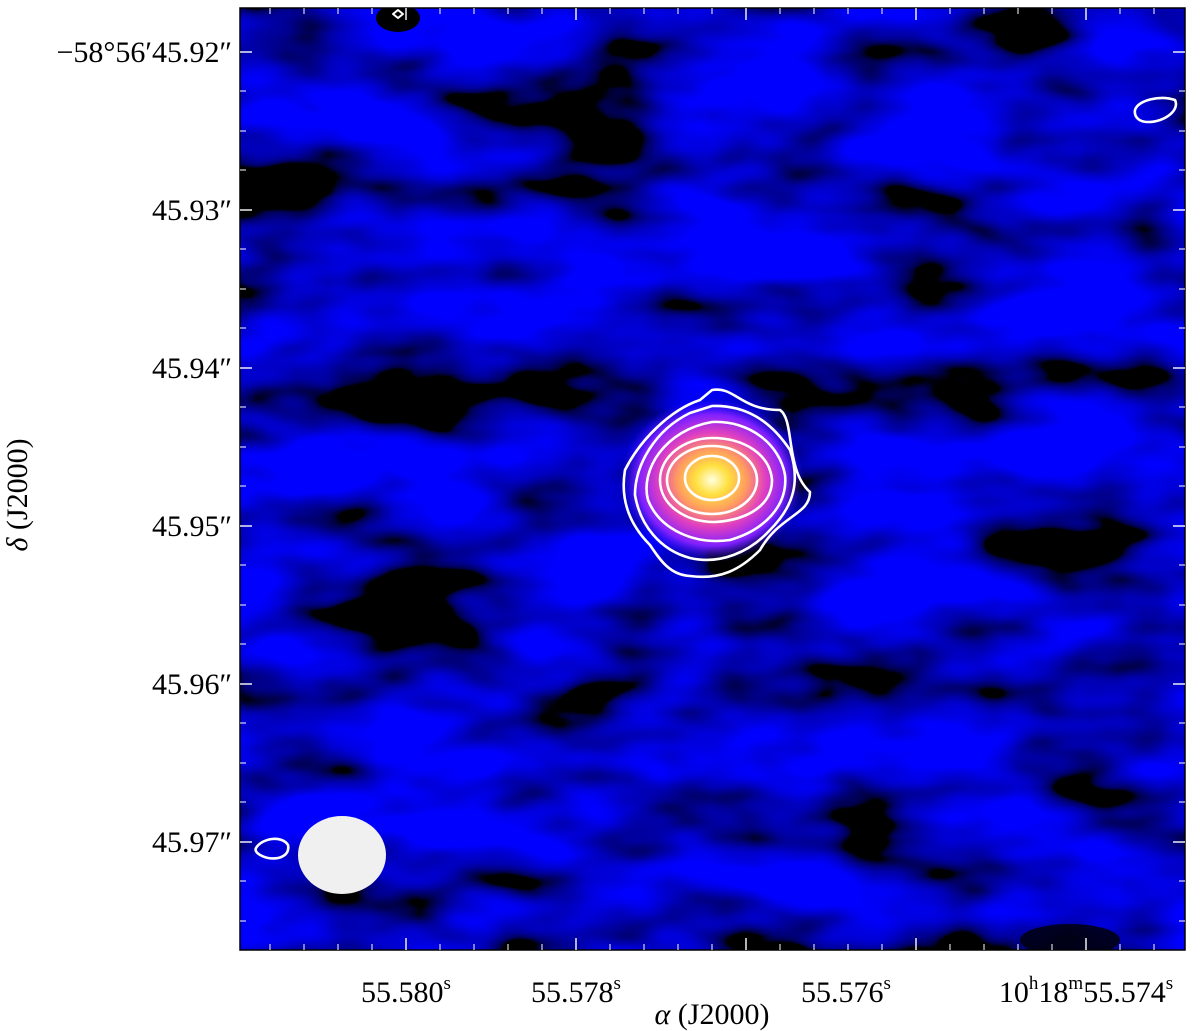 The image size is (1200, 1031). What do you see at coordinates (662, 1014) in the screenshot?
I see `x-axis-symbol: α` at bounding box center [662, 1014].